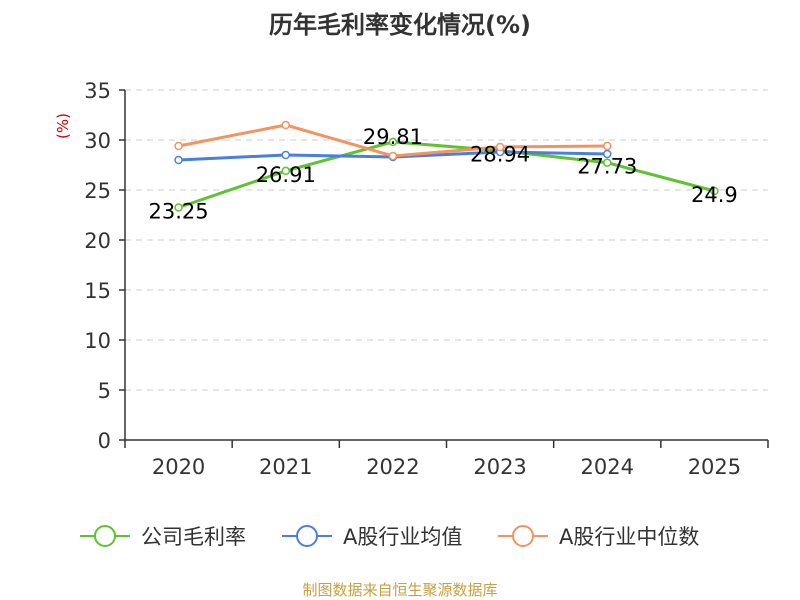  I want to click on y-tick-label: 20, so click(97, 241).